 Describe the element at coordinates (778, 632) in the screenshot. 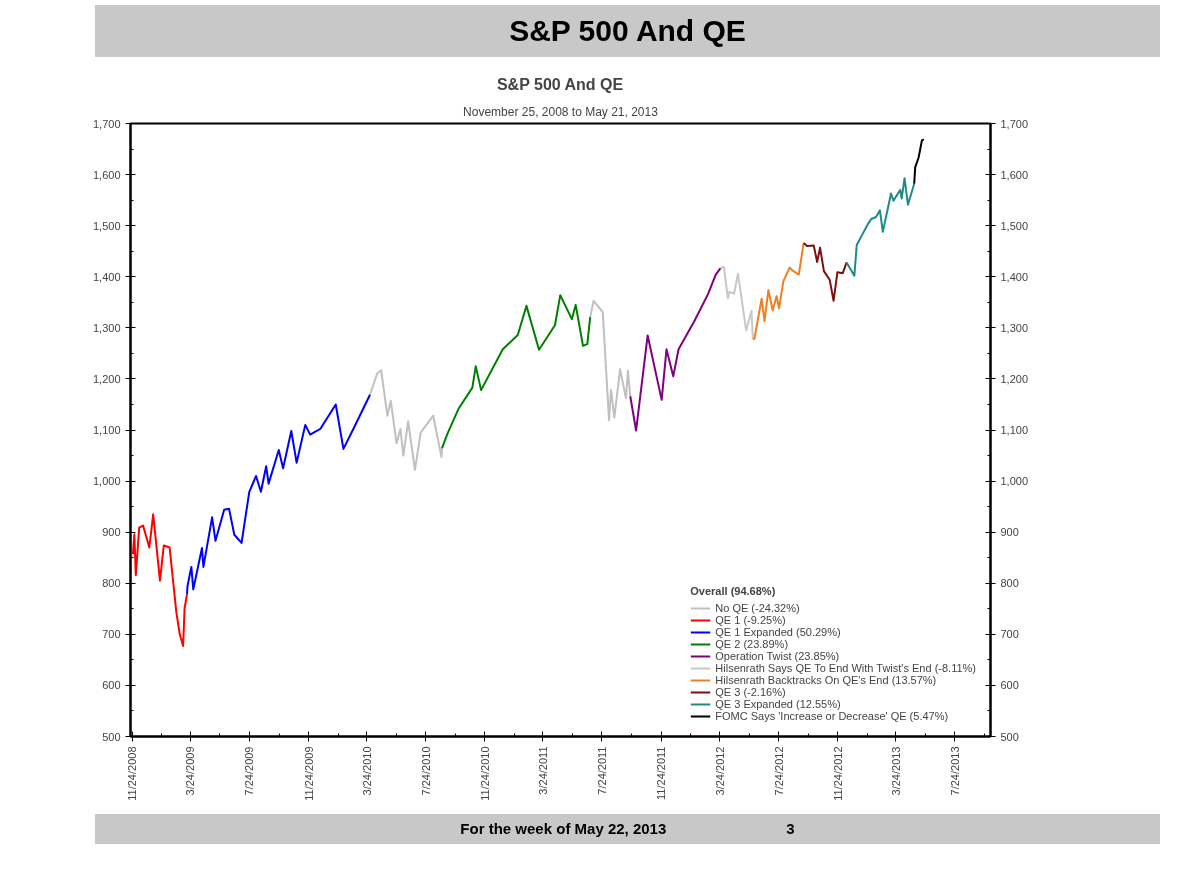

I see `legend-label: QE 1 Expanded (50.29%)` at that location.